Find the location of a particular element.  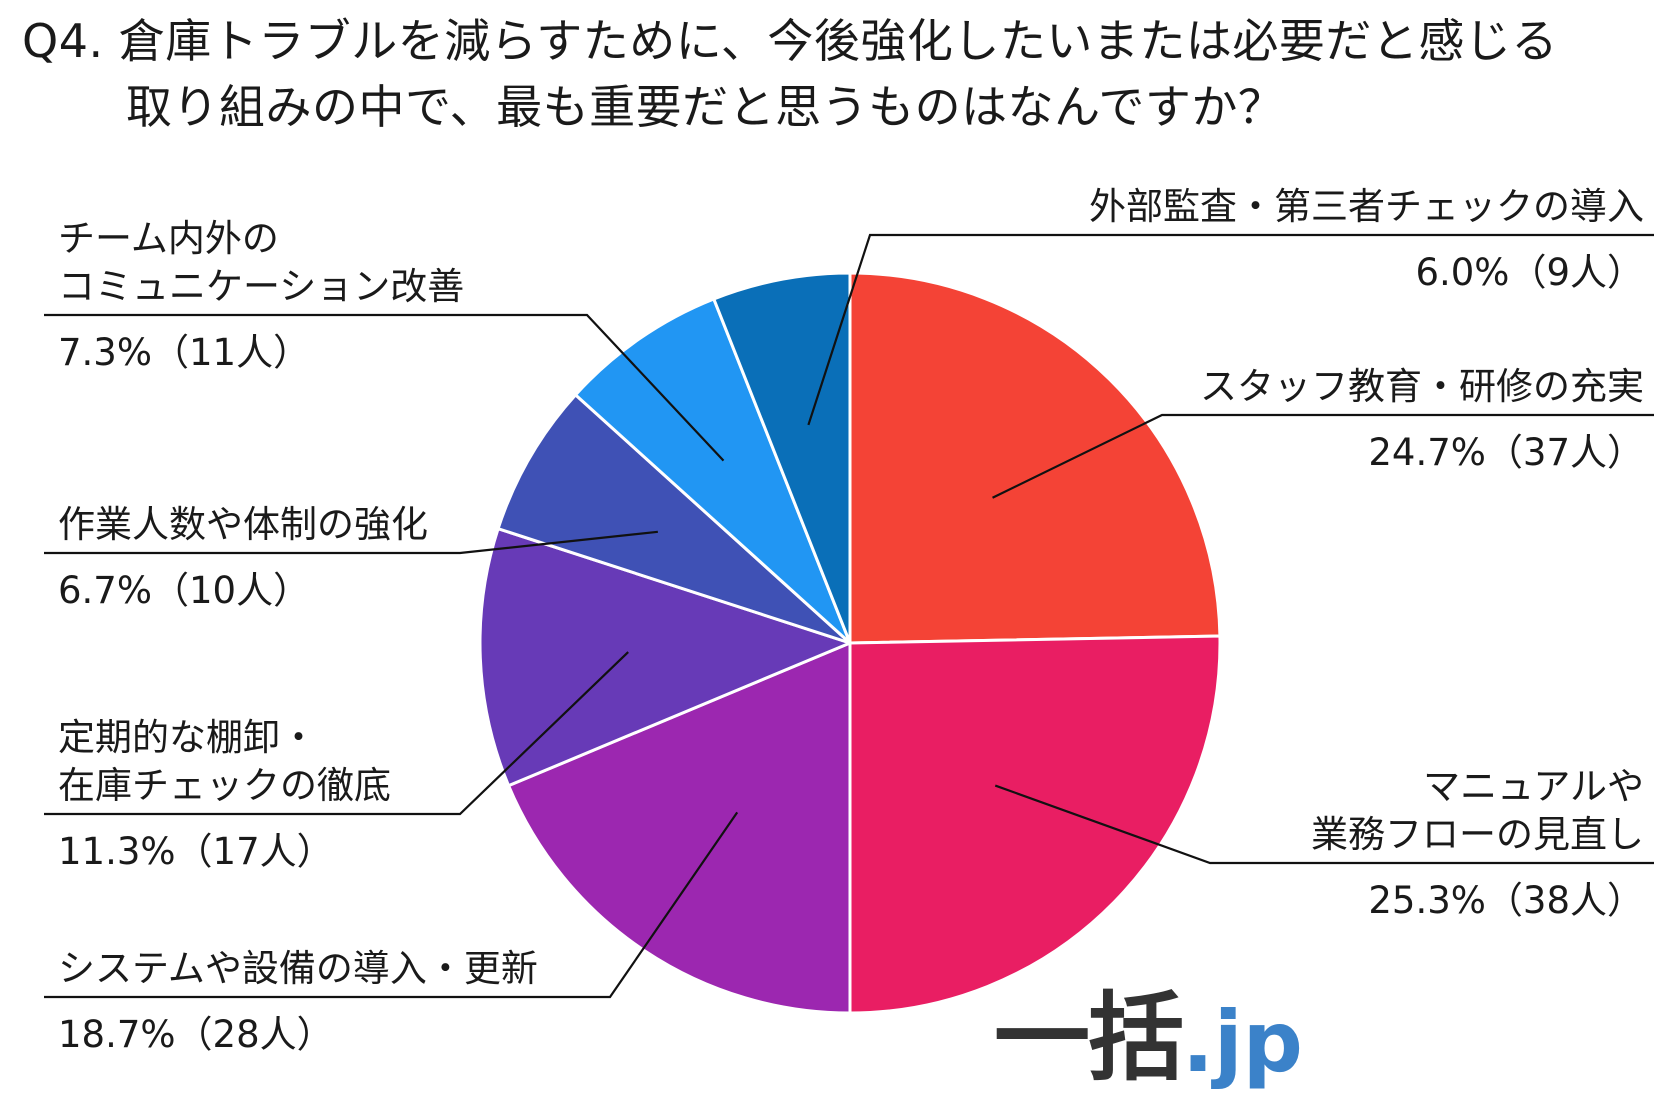

slice-value-3: 18.7%（28人） is located at coordinates (196, 1034).